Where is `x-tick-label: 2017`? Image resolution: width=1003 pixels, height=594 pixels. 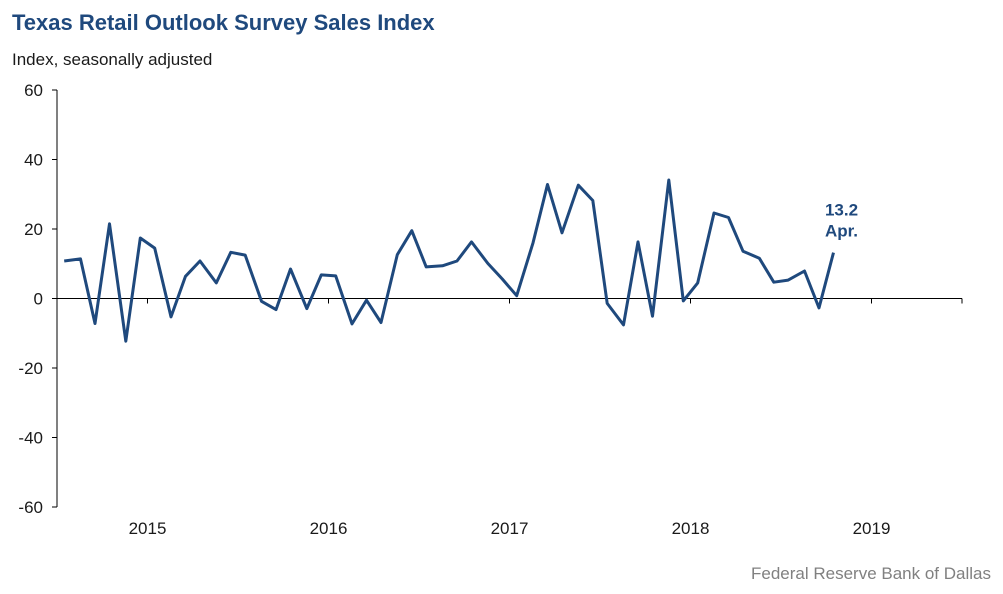
x-tick-label: 2017 is located at coordinates (510, 528).